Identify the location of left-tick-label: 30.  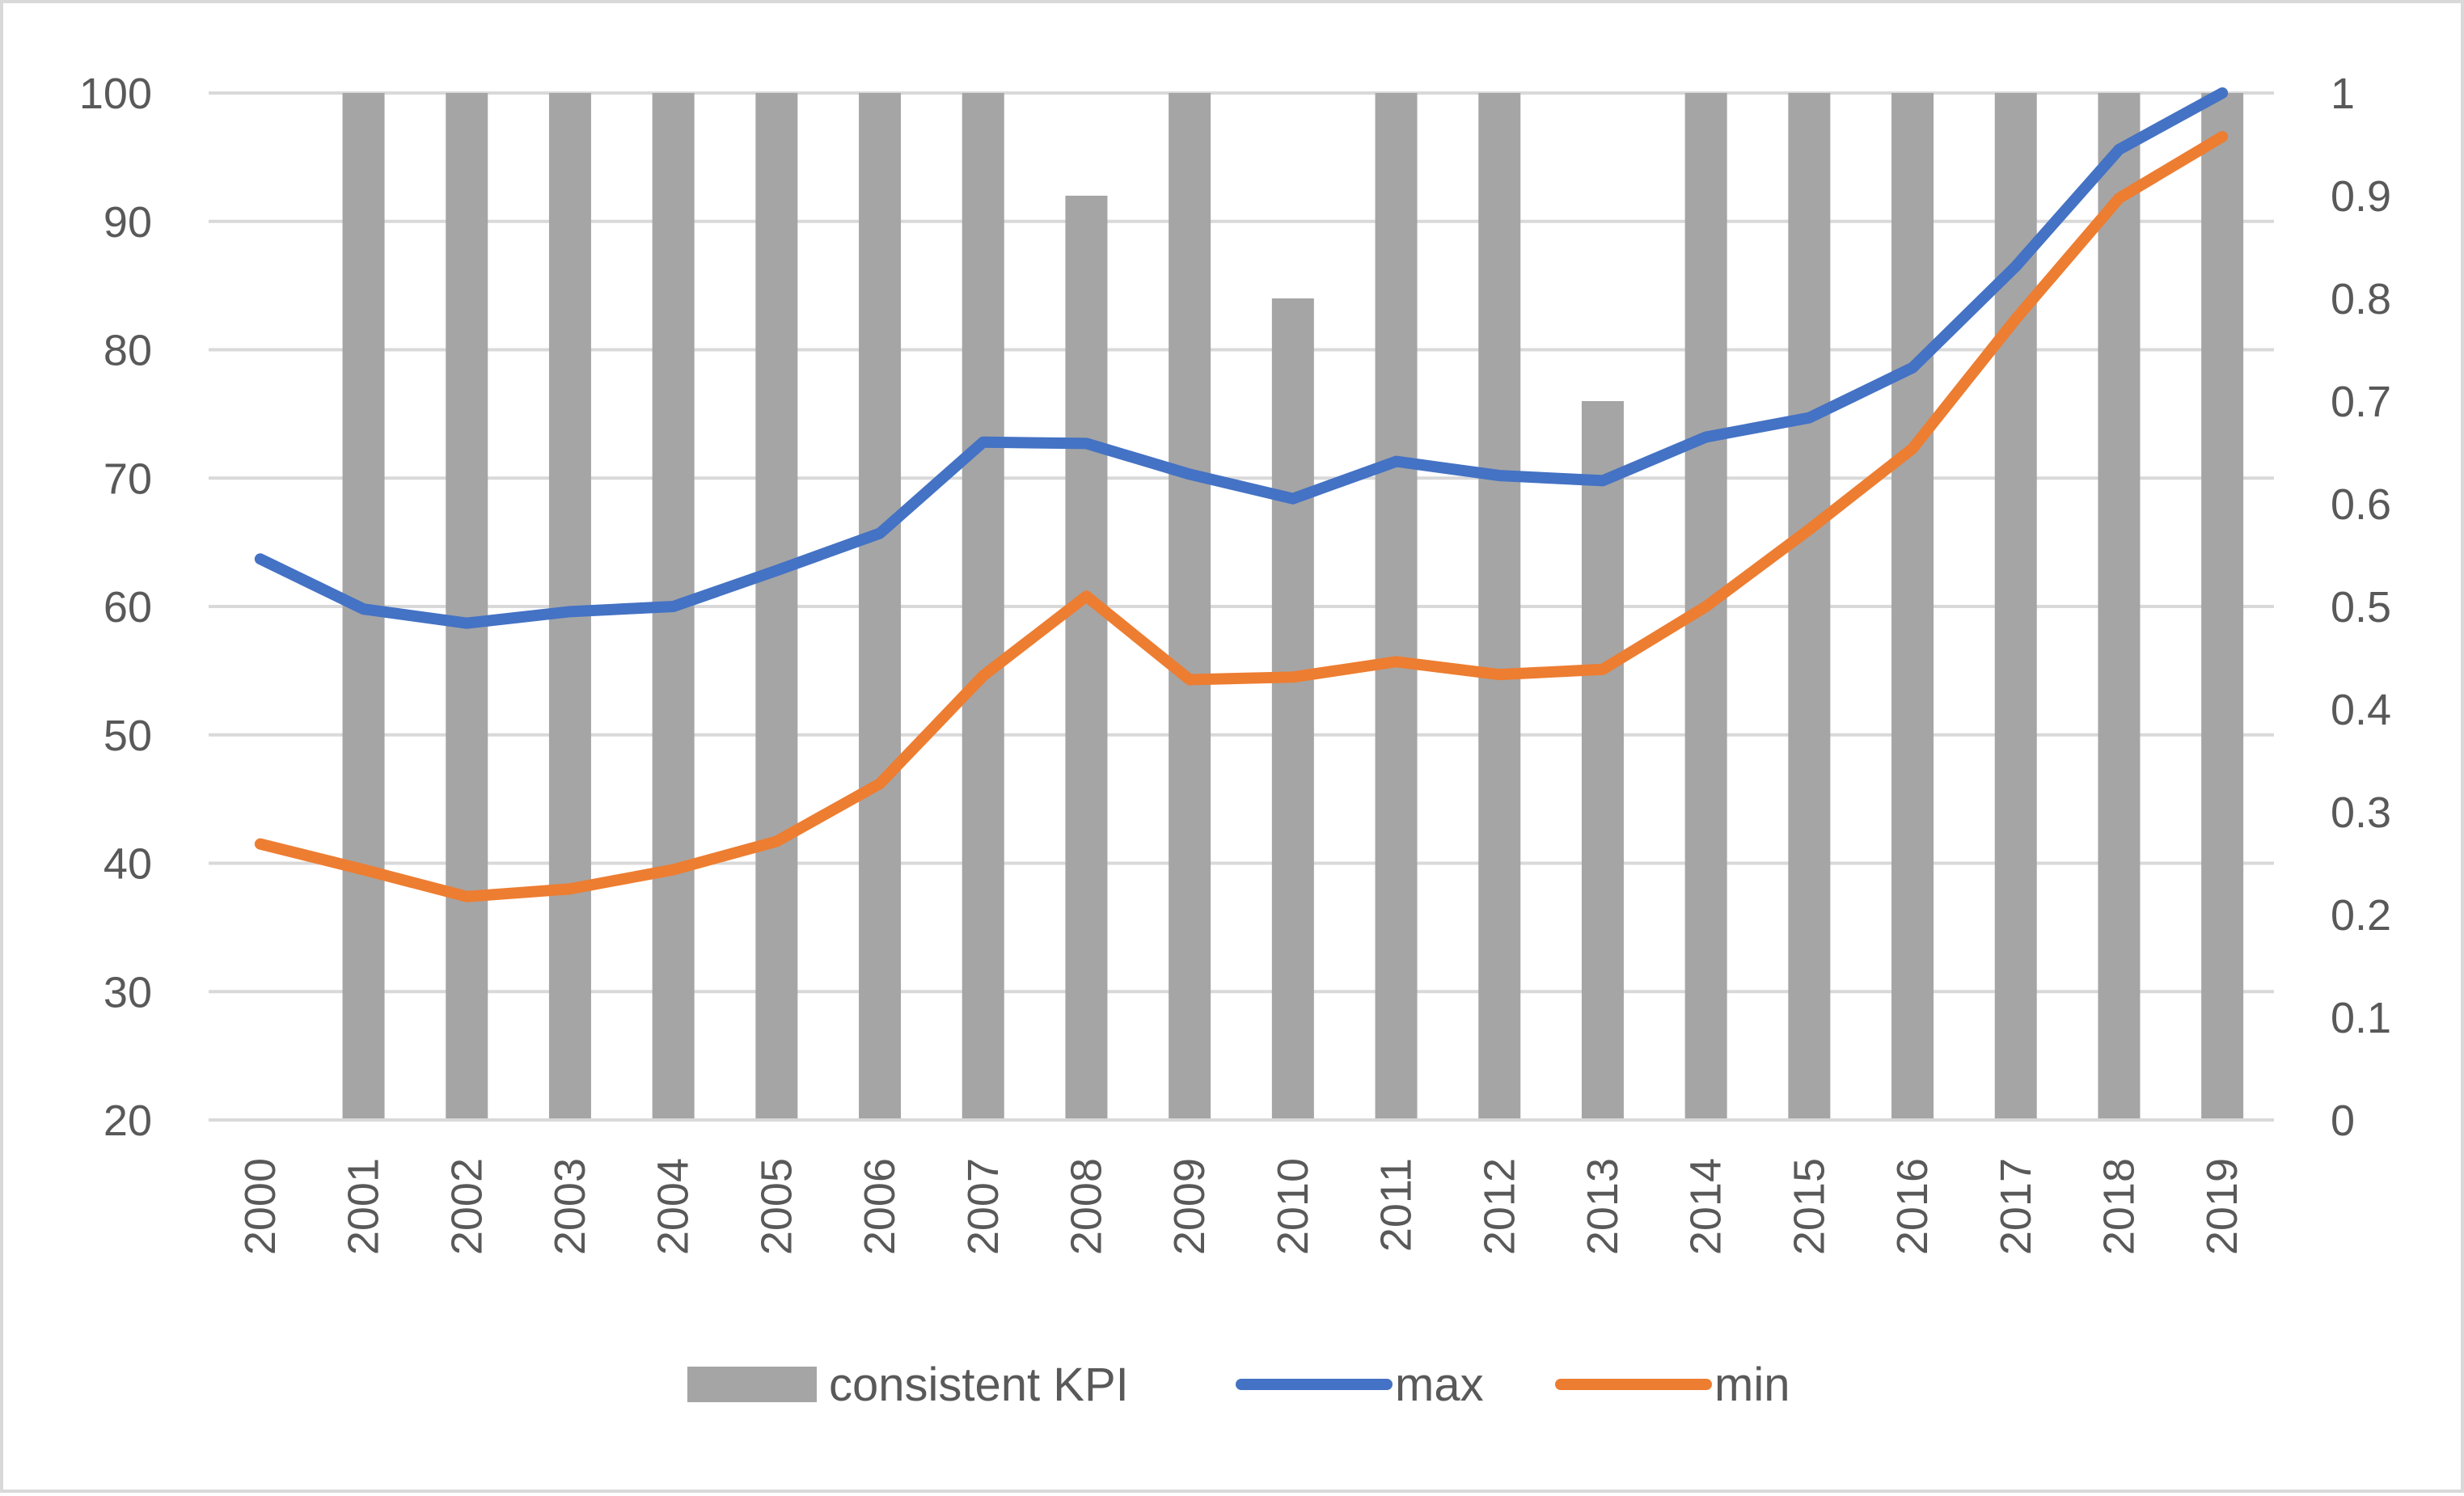
(128, 992).